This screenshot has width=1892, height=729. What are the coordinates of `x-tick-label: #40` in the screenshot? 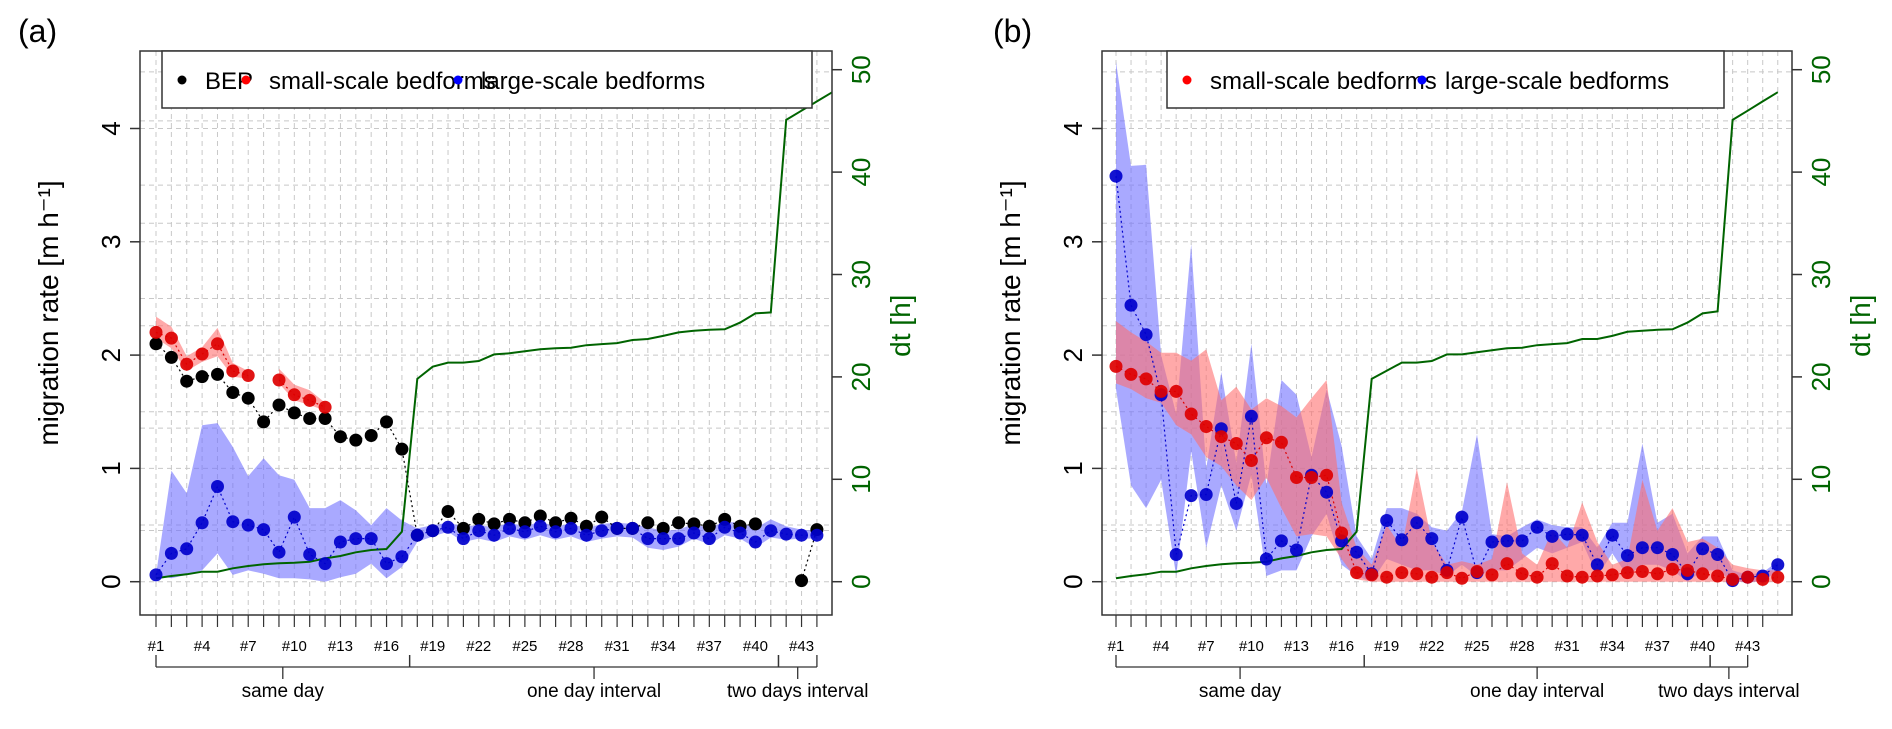 It's located at (1702, 646).